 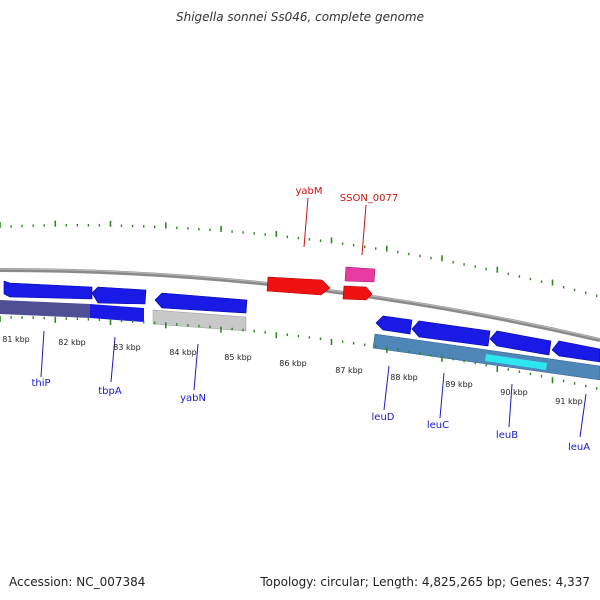 What do you see at coordinates (360, 274) in the screenshot?
I see `gene-SSON_0077-upper` at bounding box center [360, 274].